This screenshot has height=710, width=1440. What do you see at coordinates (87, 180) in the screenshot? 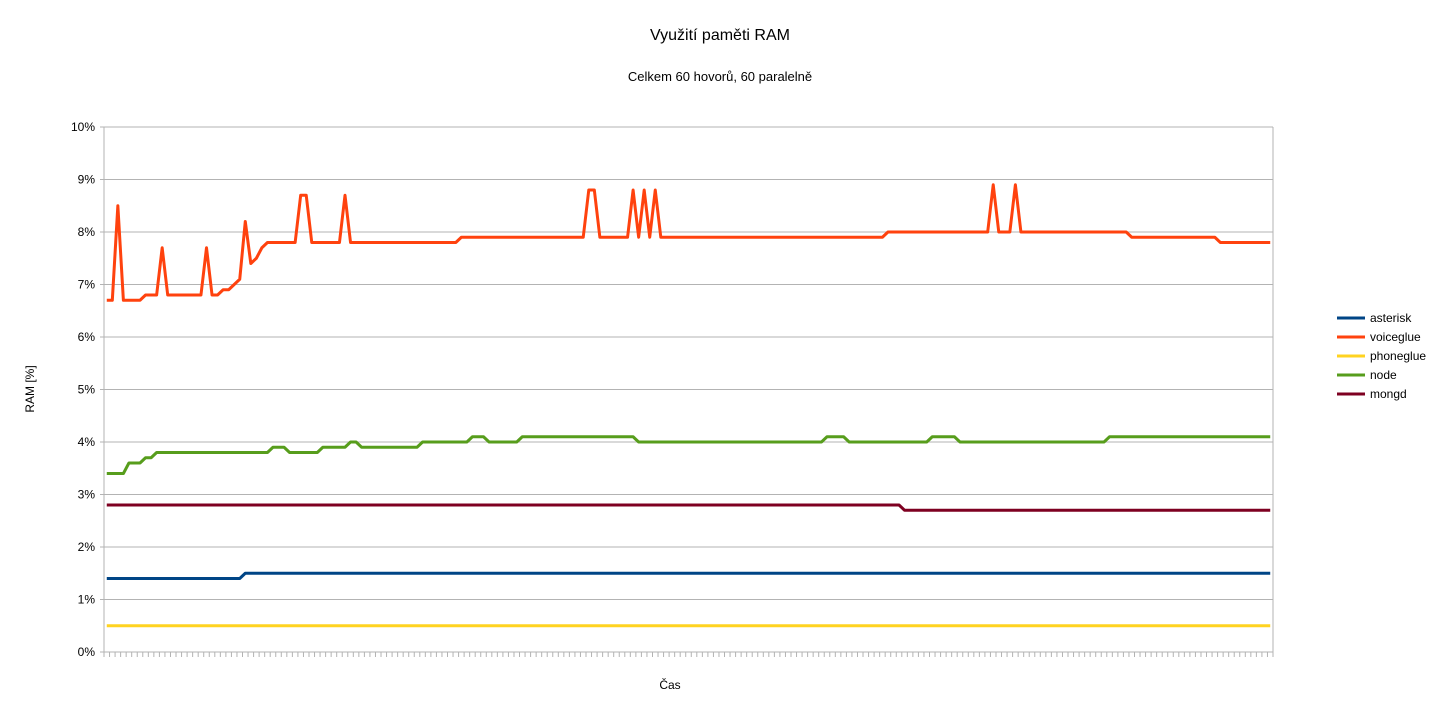
I see `y-tick-label: 9%` at bounding box center [87, 180].